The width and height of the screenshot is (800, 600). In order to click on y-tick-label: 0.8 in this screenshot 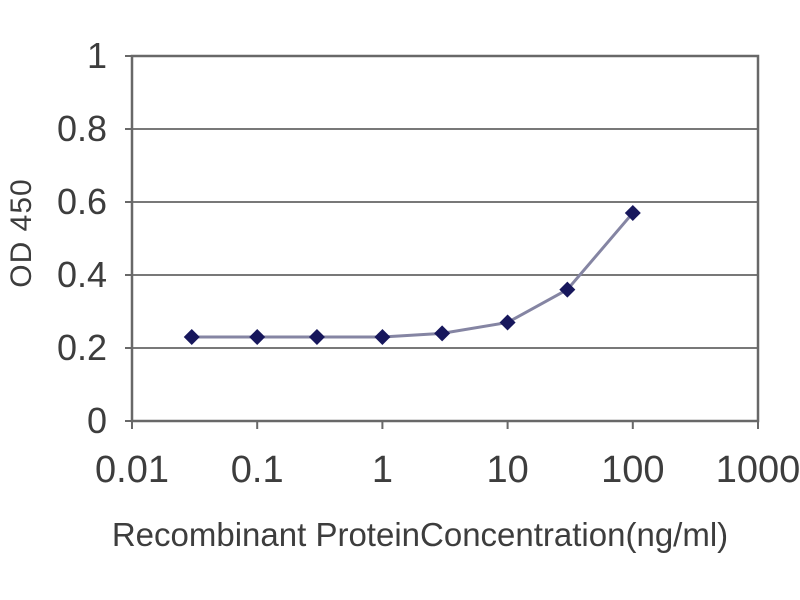, I will do `click(81, 128)`.